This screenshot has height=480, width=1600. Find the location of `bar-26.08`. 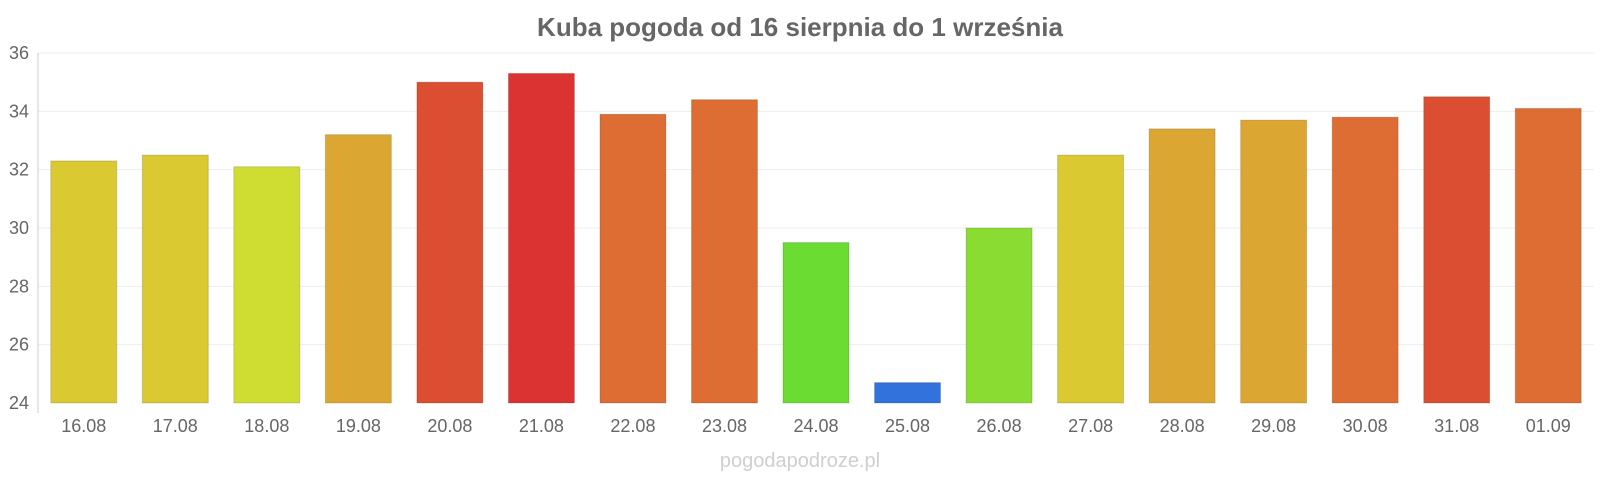

bar-26.08 is located at coordinates (999, 315).